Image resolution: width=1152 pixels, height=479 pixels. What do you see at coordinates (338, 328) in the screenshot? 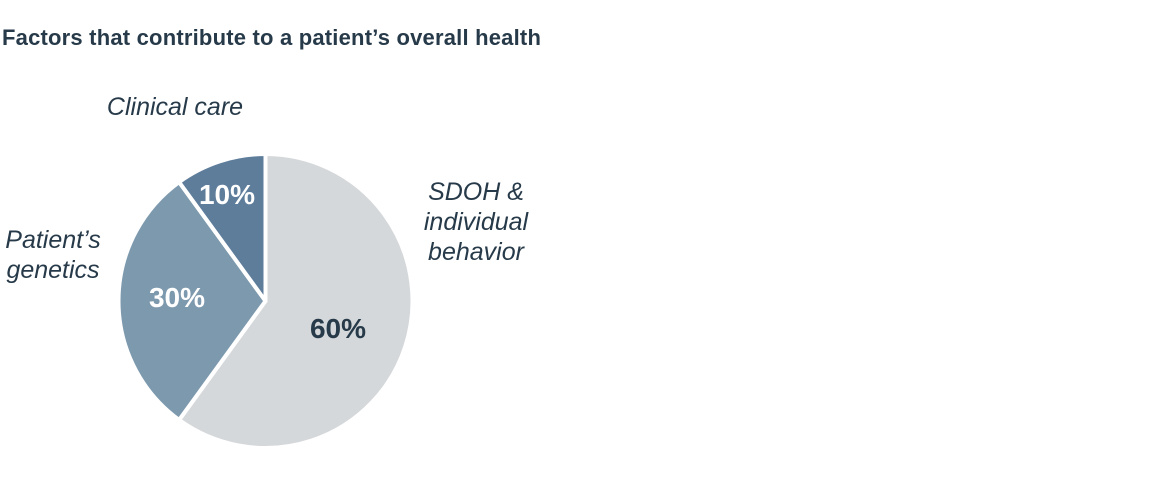
I see `pct-label-sdoh: 60%` at bounding box center [338, 328].